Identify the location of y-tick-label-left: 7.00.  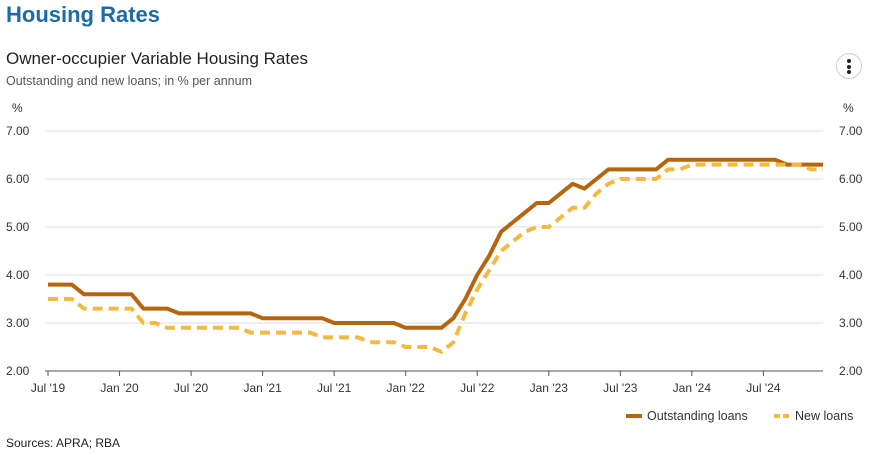
(18, 131).